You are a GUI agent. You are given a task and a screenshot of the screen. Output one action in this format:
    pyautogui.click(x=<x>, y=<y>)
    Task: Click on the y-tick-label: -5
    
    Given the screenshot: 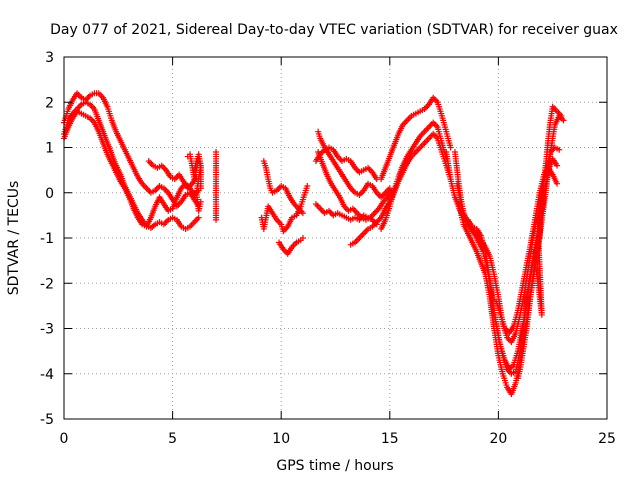 What is the action you would take?
    pyautogui.click(x=47, y=420)
    